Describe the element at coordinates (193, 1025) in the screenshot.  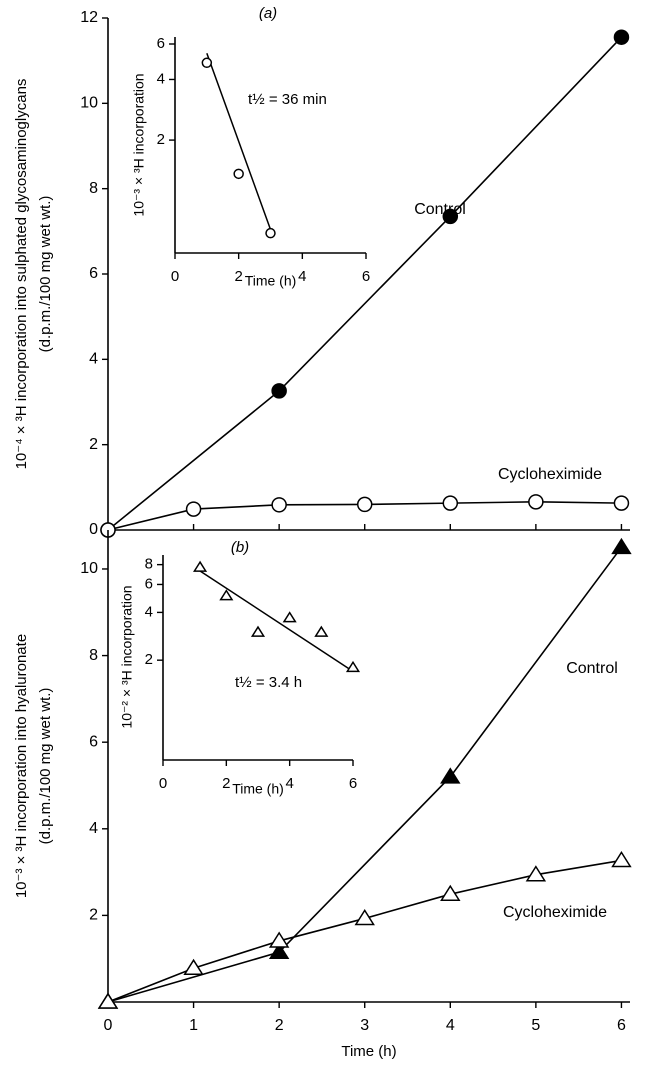
I see `x-tick-label: 1` at that location.